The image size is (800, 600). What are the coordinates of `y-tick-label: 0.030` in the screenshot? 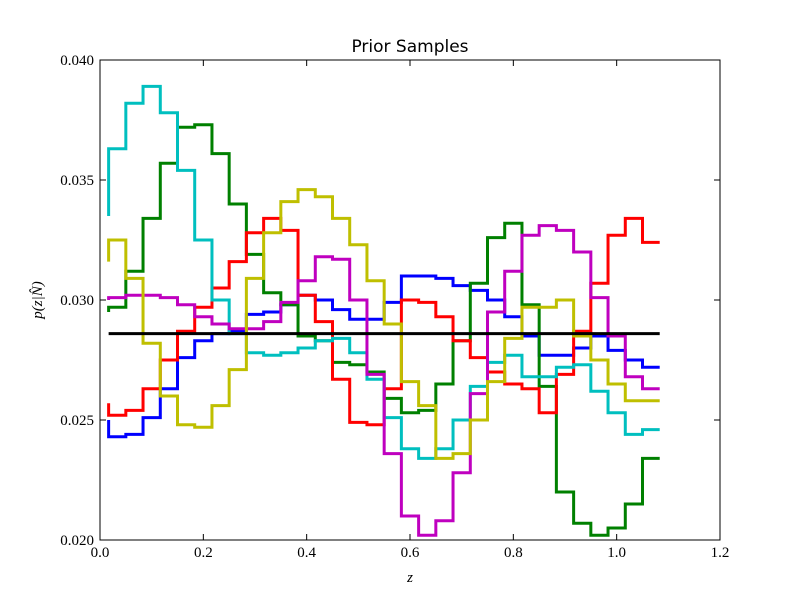 It's located at (77, 301).